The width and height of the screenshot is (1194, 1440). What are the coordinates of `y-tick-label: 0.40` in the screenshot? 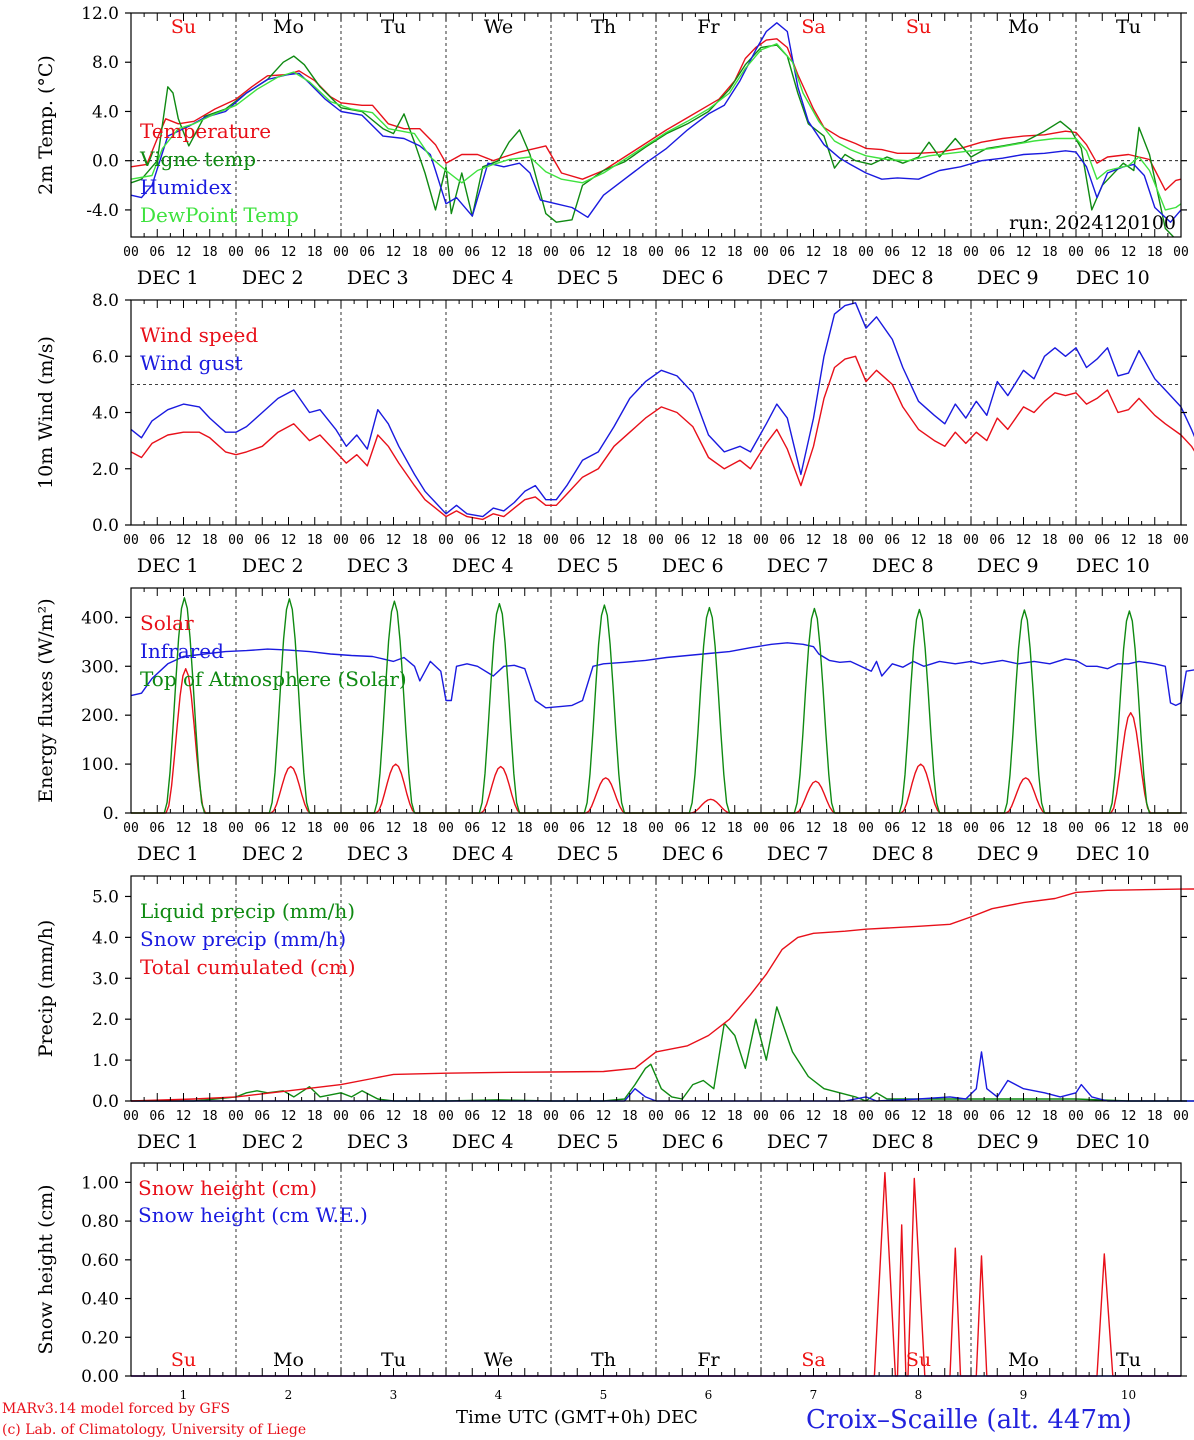 It's located at (100, 1300).